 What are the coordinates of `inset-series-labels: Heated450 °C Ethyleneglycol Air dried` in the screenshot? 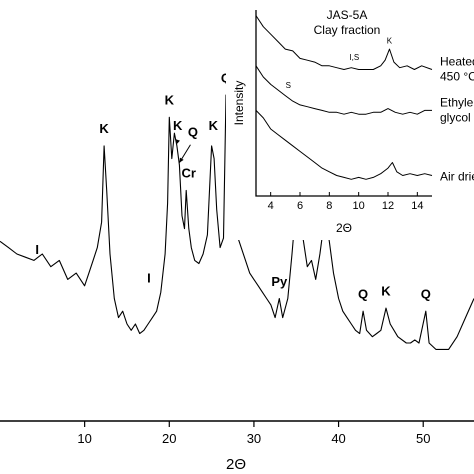 It's located at (457, 119).